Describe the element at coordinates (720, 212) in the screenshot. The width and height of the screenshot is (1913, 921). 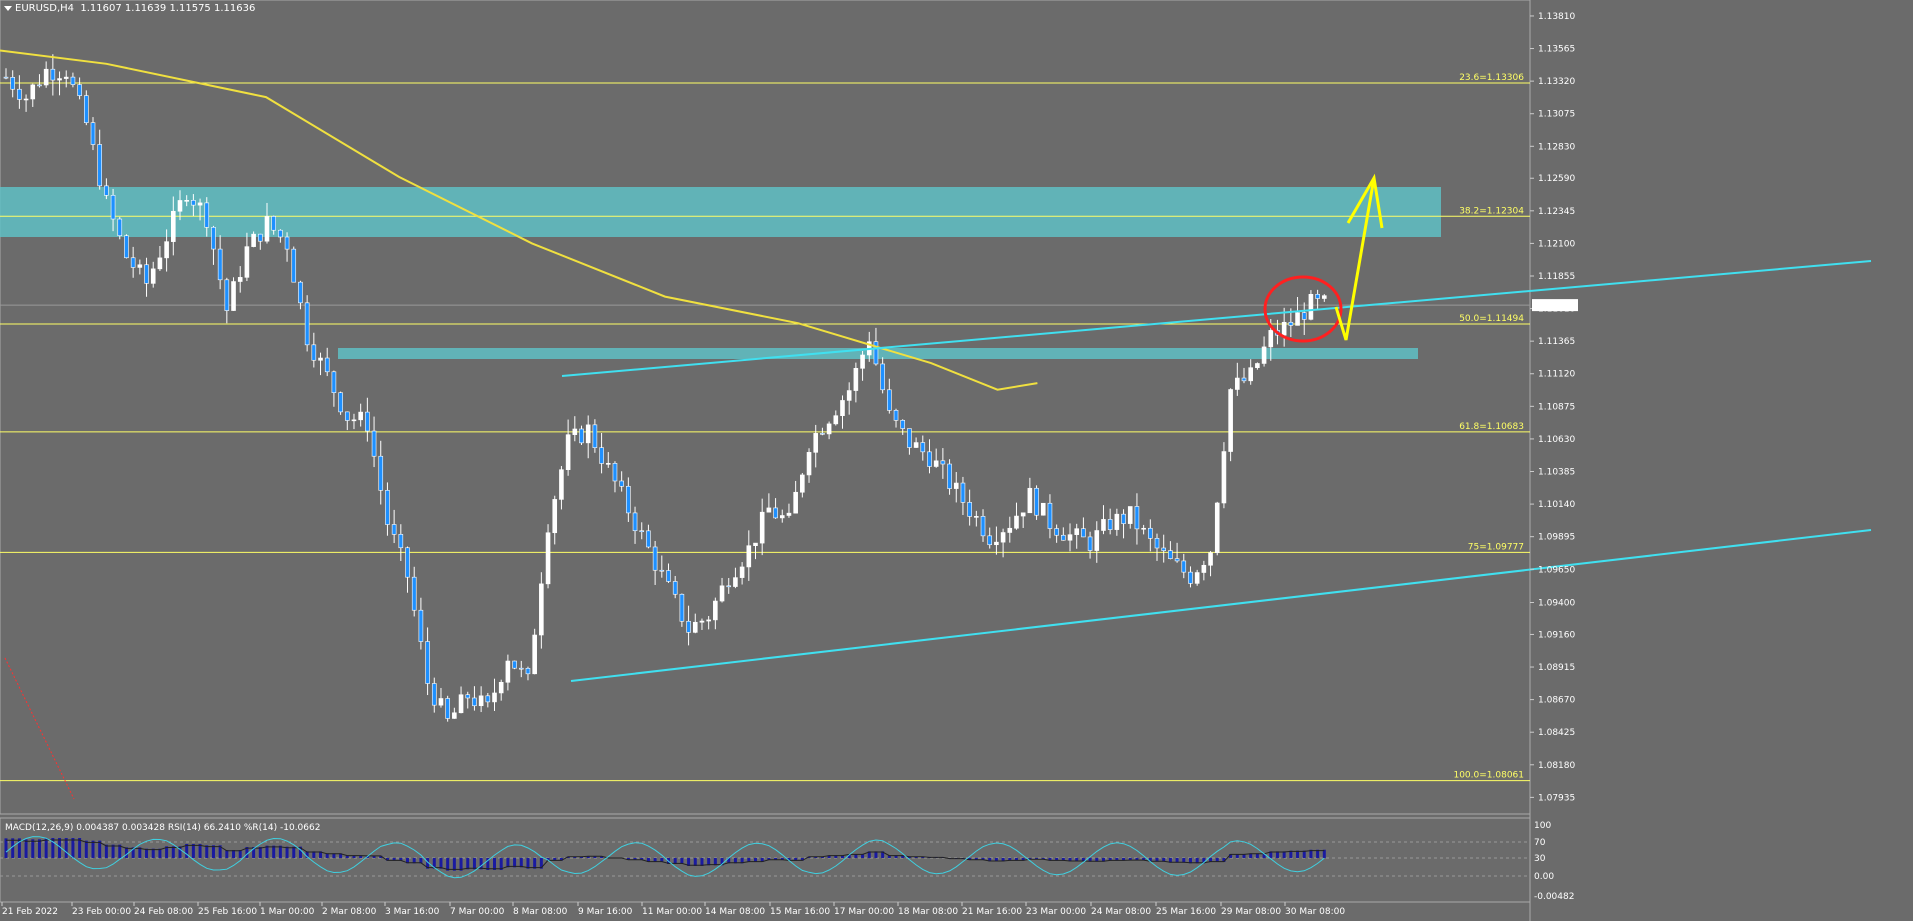
I see `resistance-zone` at that location.